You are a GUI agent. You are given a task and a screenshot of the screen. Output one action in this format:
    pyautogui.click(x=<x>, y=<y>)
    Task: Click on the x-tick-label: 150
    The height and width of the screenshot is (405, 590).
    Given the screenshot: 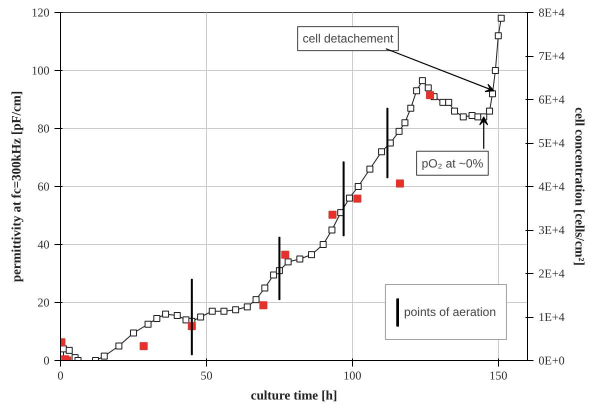 What is the action you would take?
    pyautogui.click(x=498, y=375)
    